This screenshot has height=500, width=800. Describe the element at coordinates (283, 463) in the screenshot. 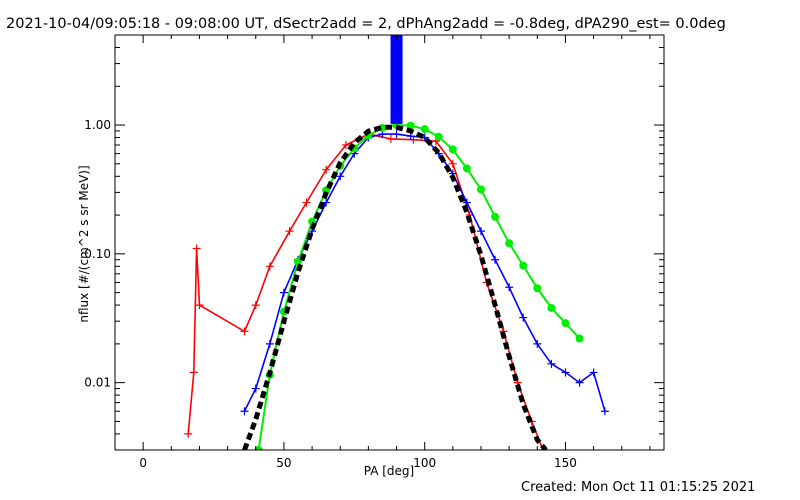

I see `x-tick-label-1: 50` at that location.